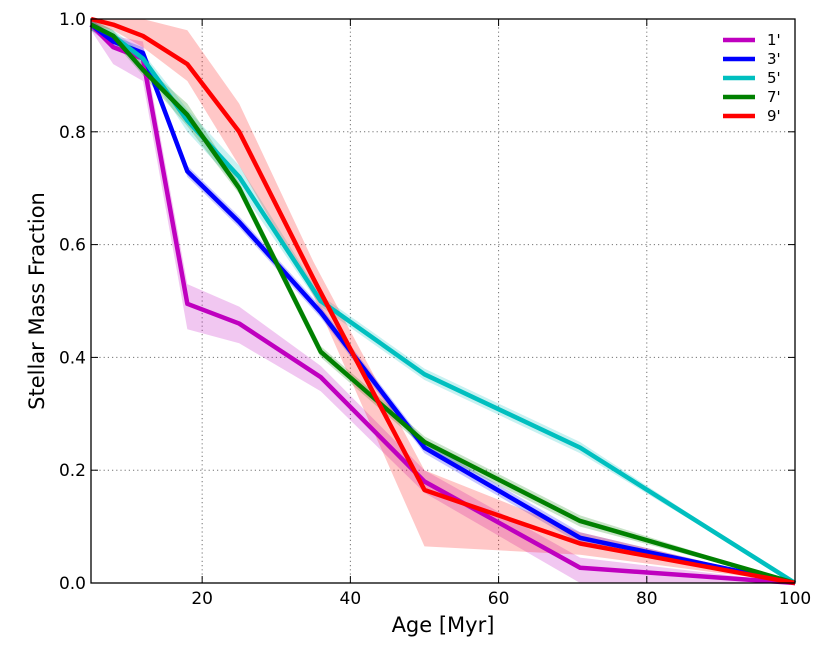 The image size is (831, 650). What do you see at coordinates (499, 599) in the screenshot?
I see `x-tick-label: 60` at bounding box center [499, 599].